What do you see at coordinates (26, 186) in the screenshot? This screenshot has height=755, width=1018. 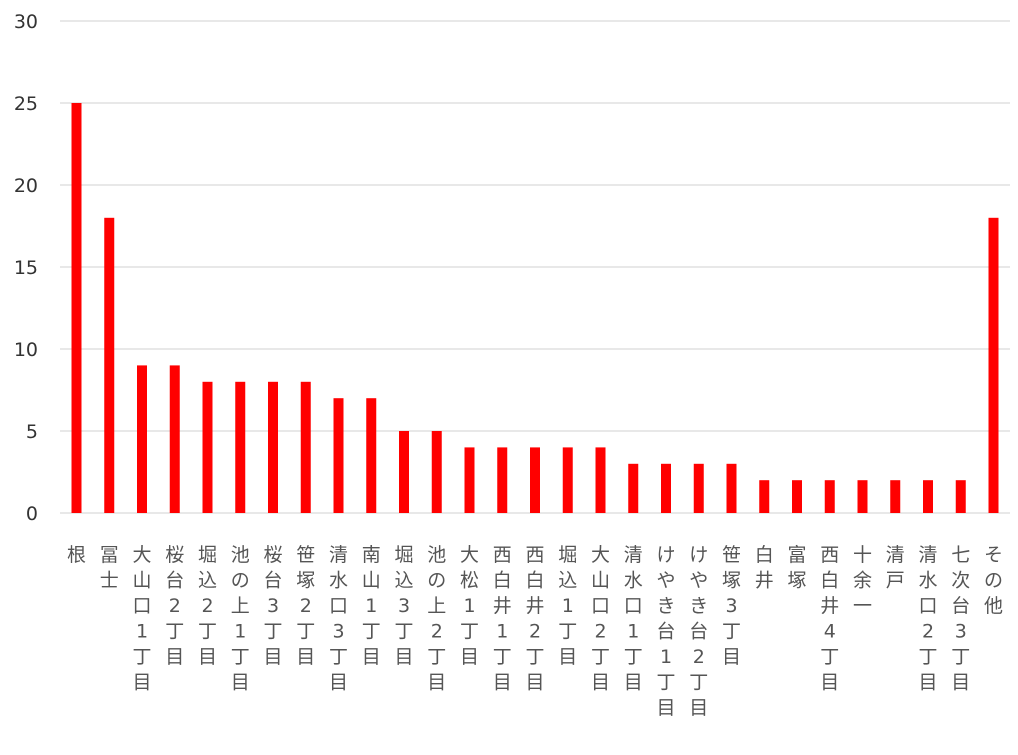 I see `y-tick-label: 20` at bounding box center [26, 186].